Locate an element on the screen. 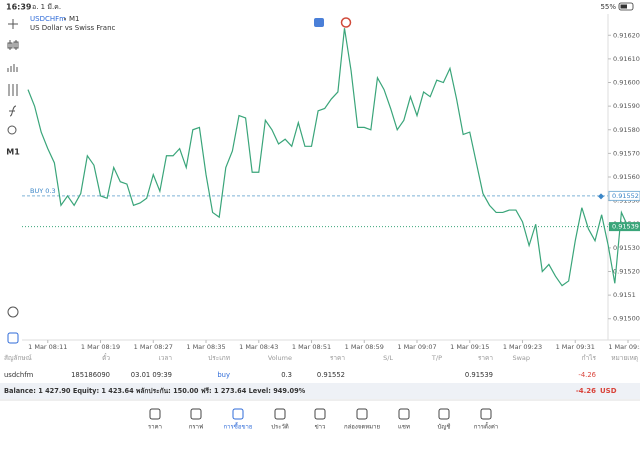 This screenshot has height=451, width=640. table-header: T/P is located at coordinates (436, 358).